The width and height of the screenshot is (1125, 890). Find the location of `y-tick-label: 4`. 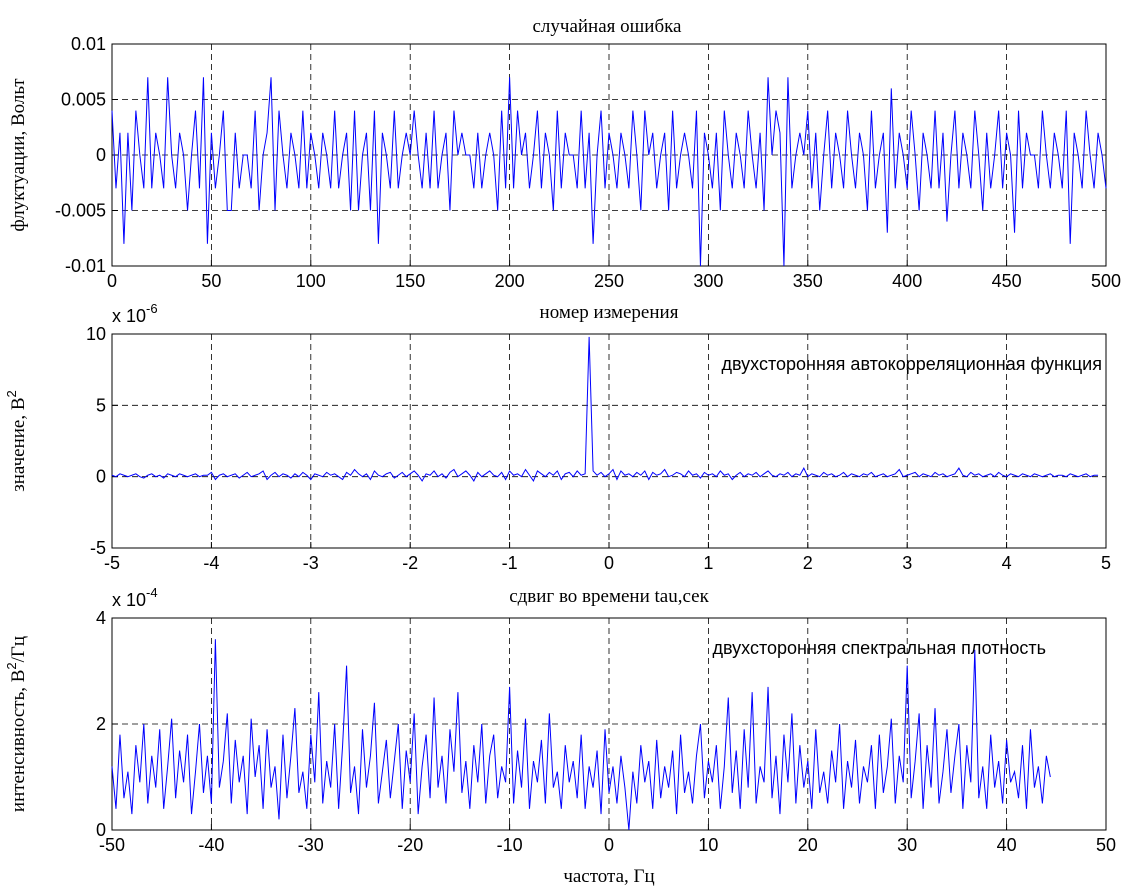

y-tick-label: 4 is located at coordinates (101, 618).